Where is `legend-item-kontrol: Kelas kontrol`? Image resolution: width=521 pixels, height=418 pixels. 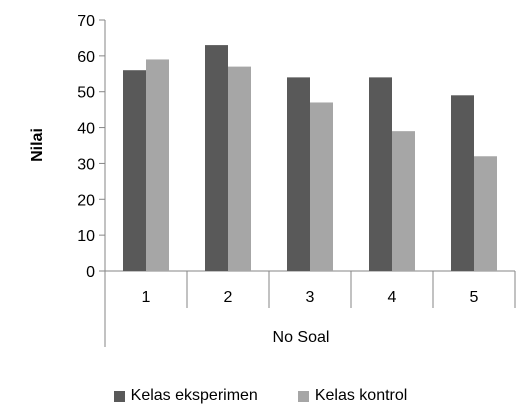 legend-item-kontrol: Kelas kontrol is located at coordinates (352, 396).